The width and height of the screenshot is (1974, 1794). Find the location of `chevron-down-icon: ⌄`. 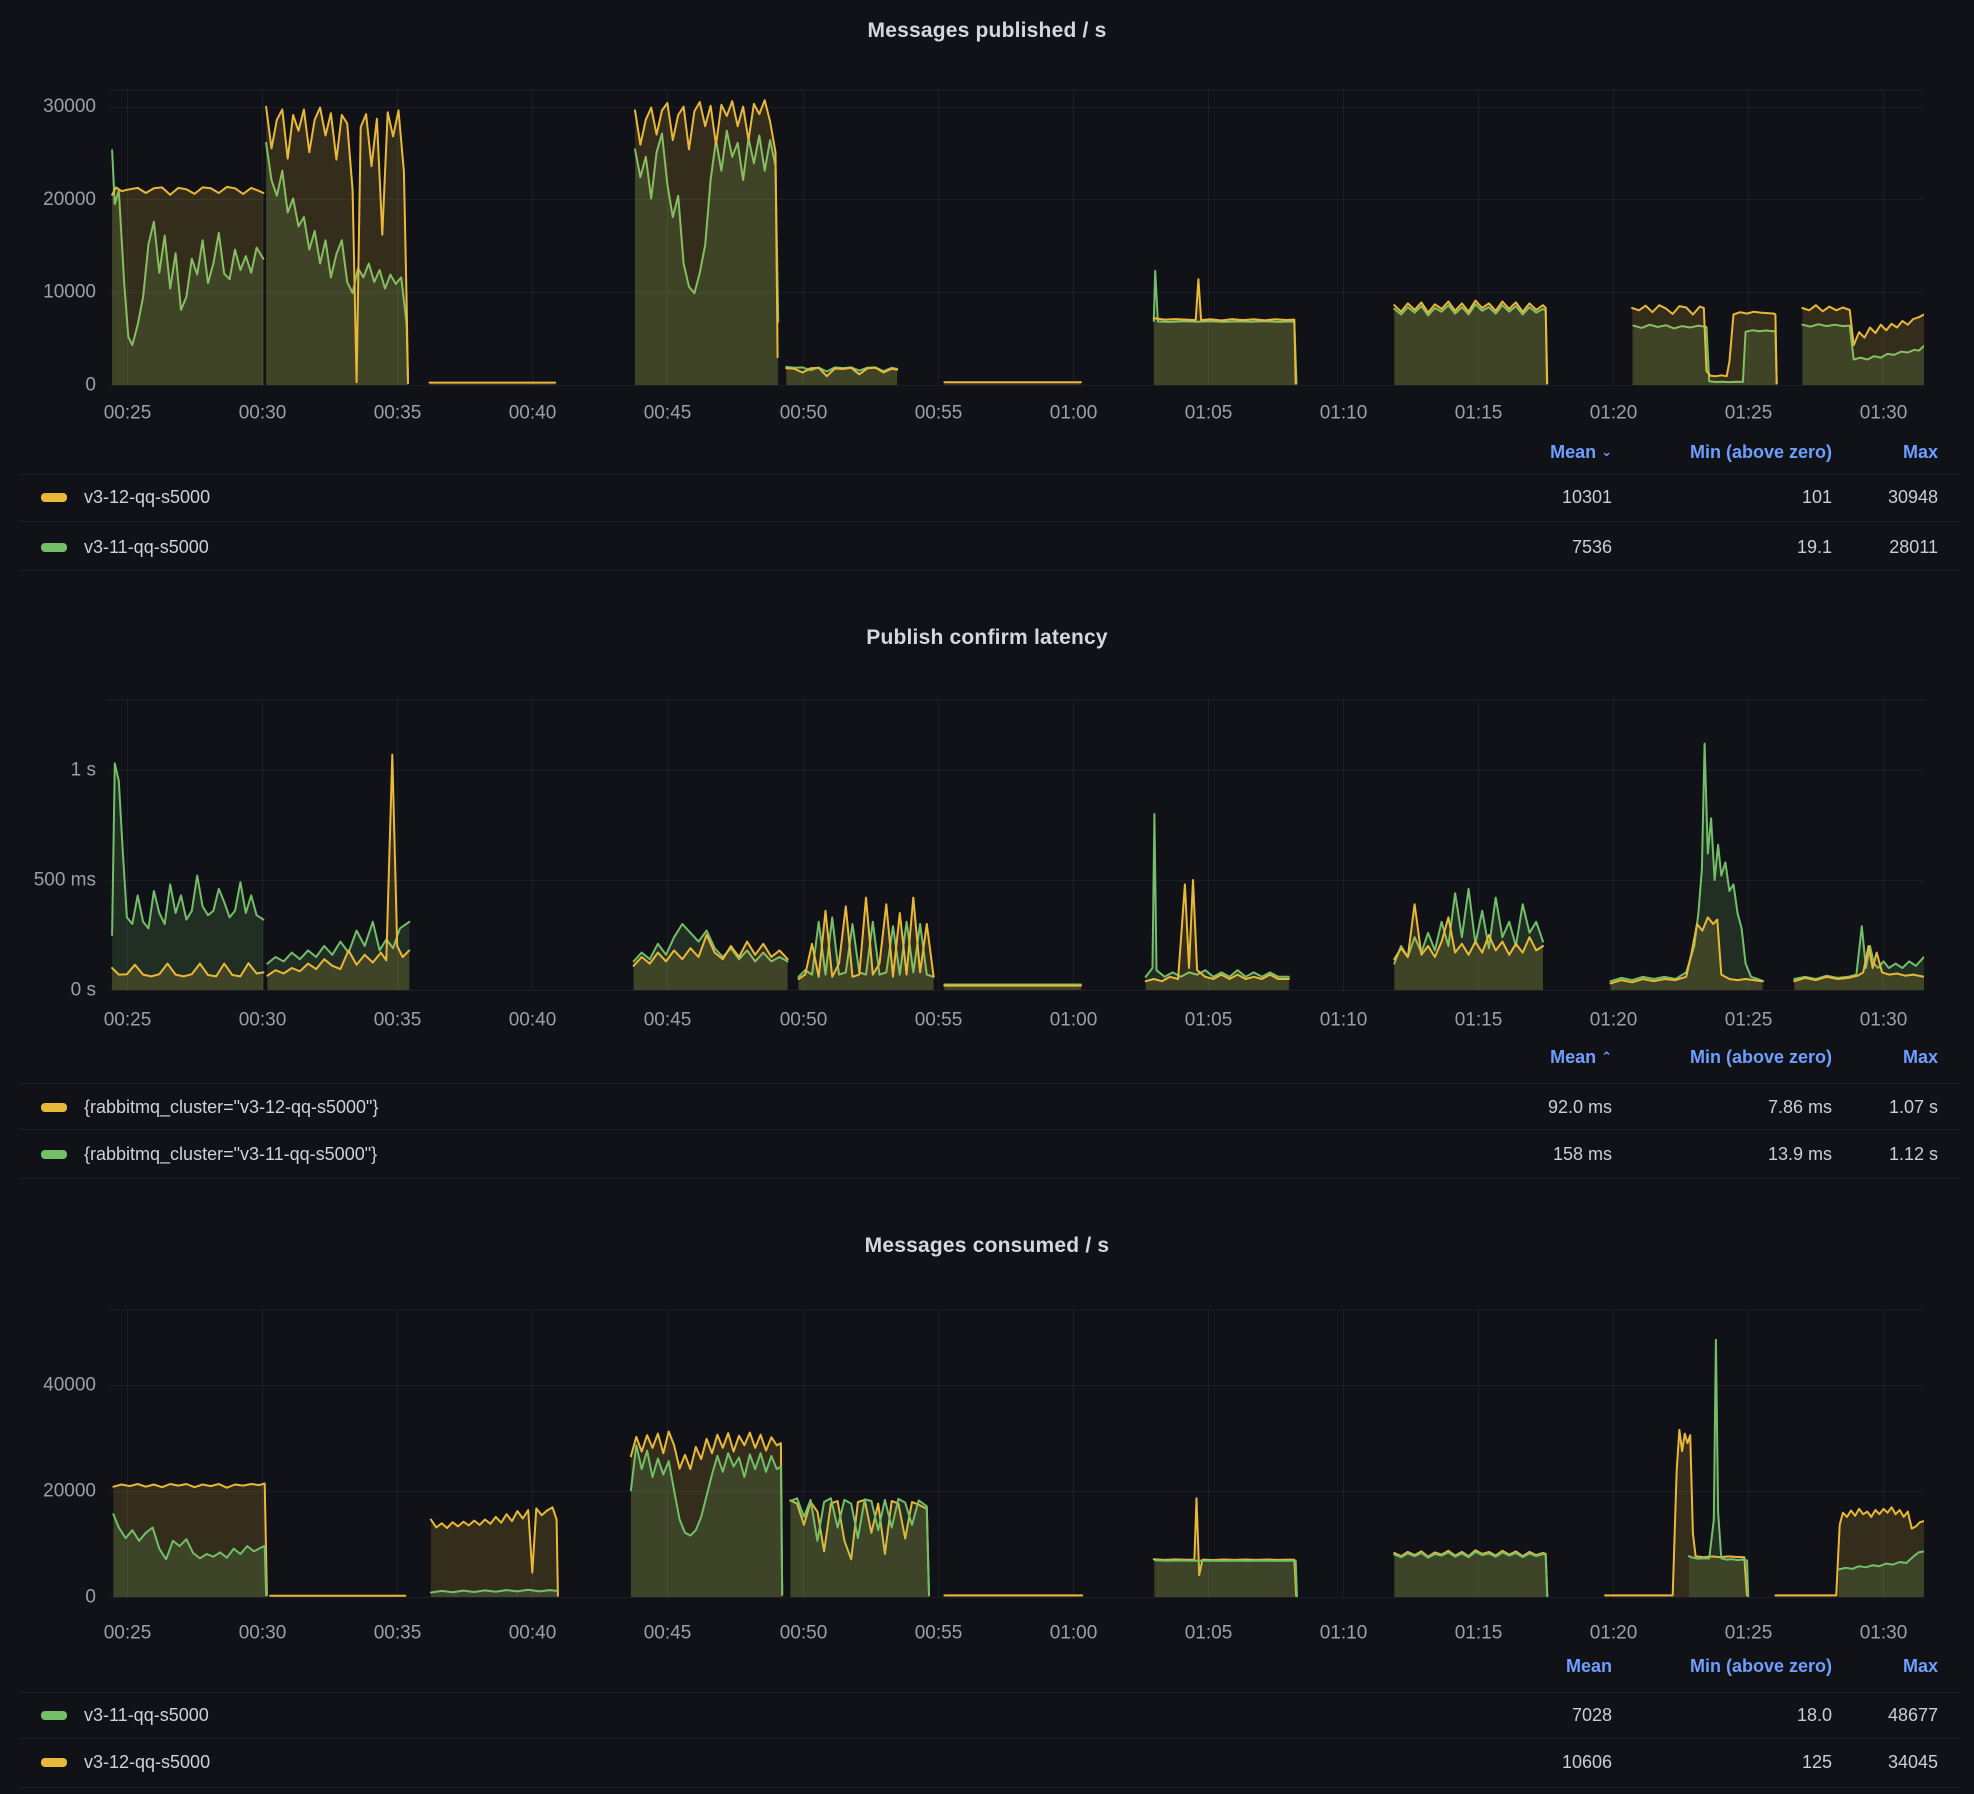

chevron-down-icon: ⌄ is located at coordinates (1606, 451).